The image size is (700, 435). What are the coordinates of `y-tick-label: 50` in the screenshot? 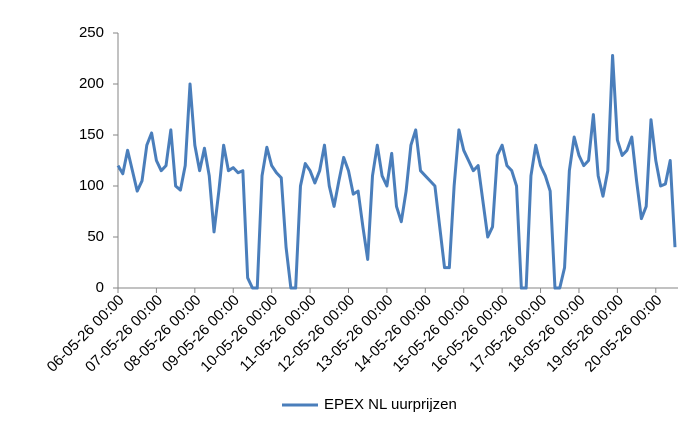 It's located at (95, 236).